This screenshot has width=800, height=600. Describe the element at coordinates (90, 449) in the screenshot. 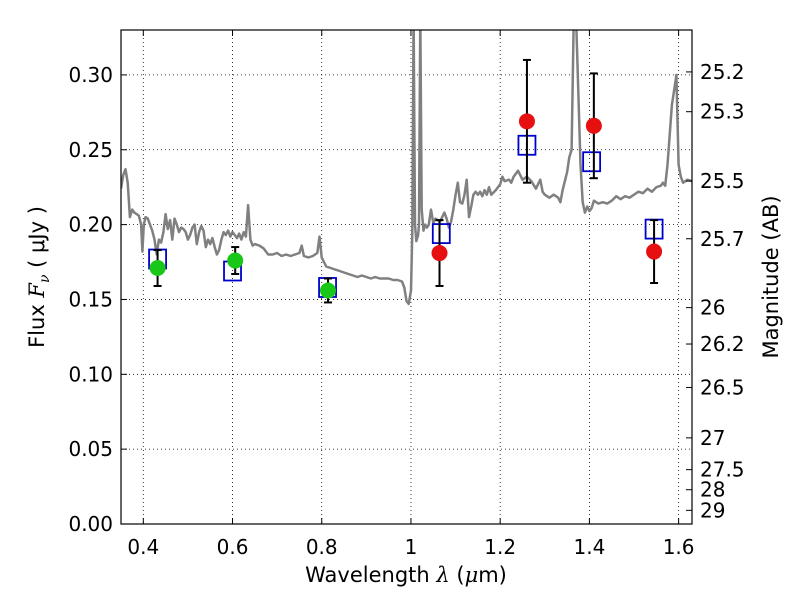

I see `y-tick-label: 0.05` at that location.